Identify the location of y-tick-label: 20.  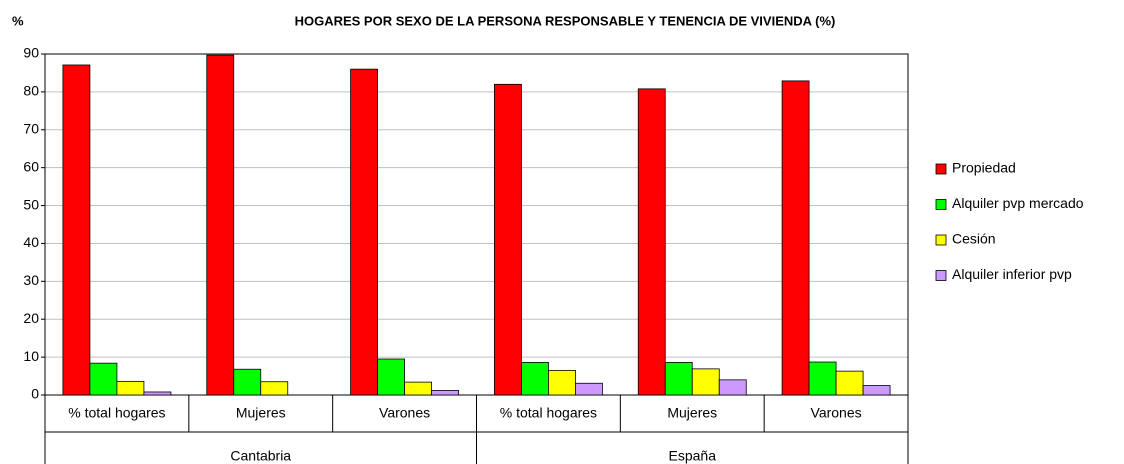
(31, 318).